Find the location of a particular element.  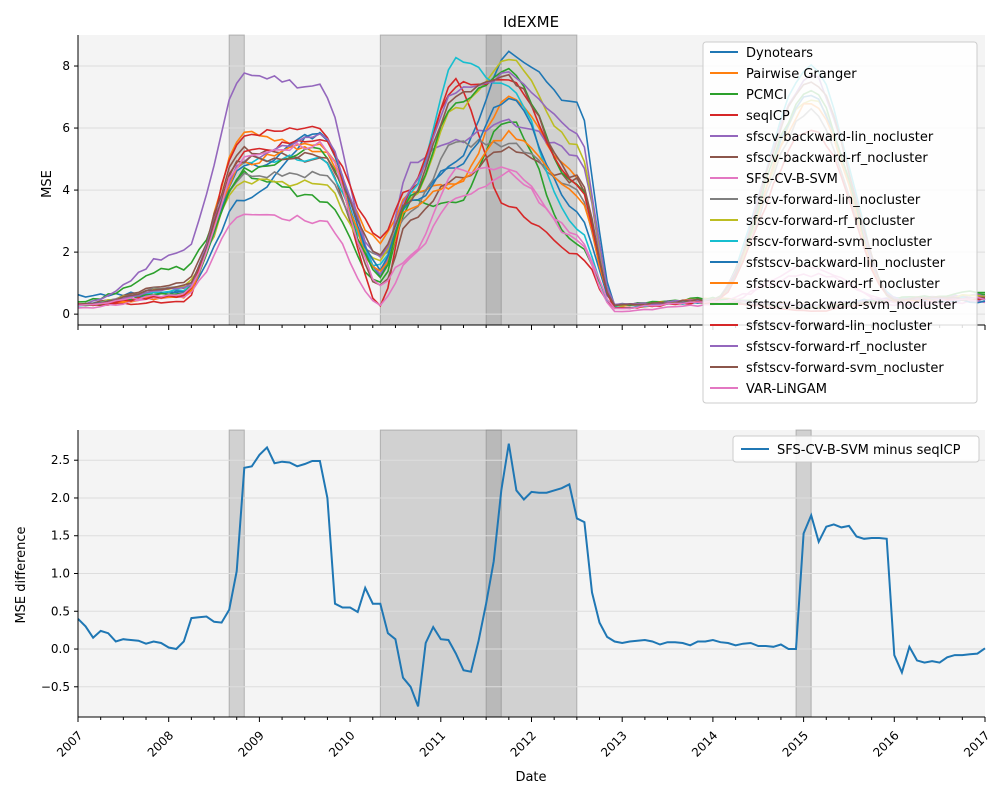

bottom-ytick-label: 1.5 is located at coordinates (60, 536).